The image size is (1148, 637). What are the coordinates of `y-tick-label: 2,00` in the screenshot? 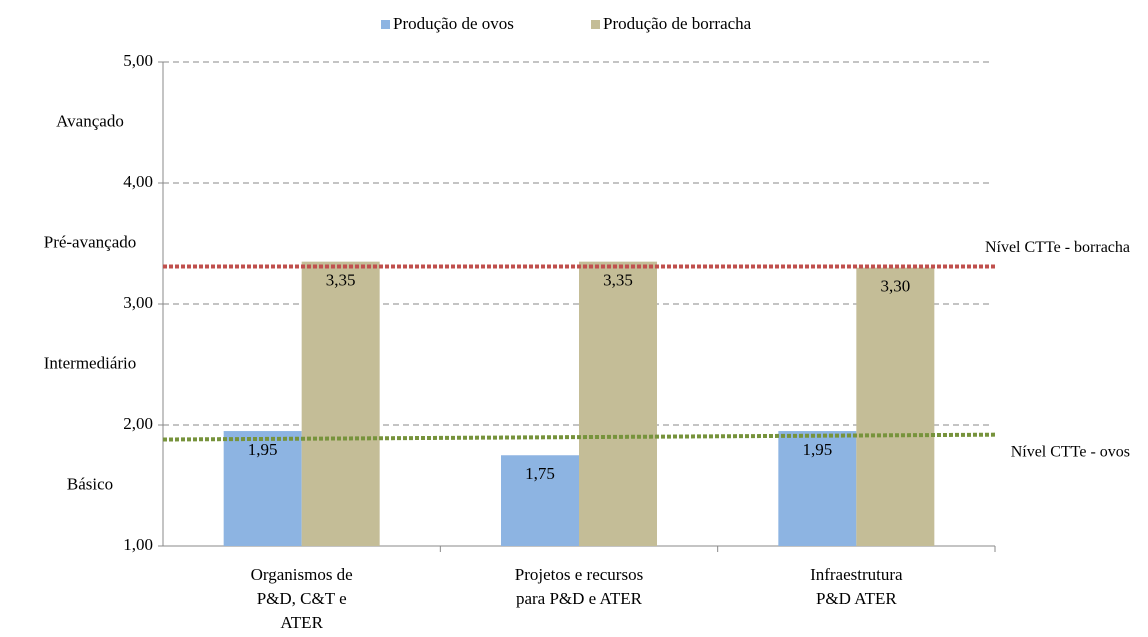 It's located at (138, 423).